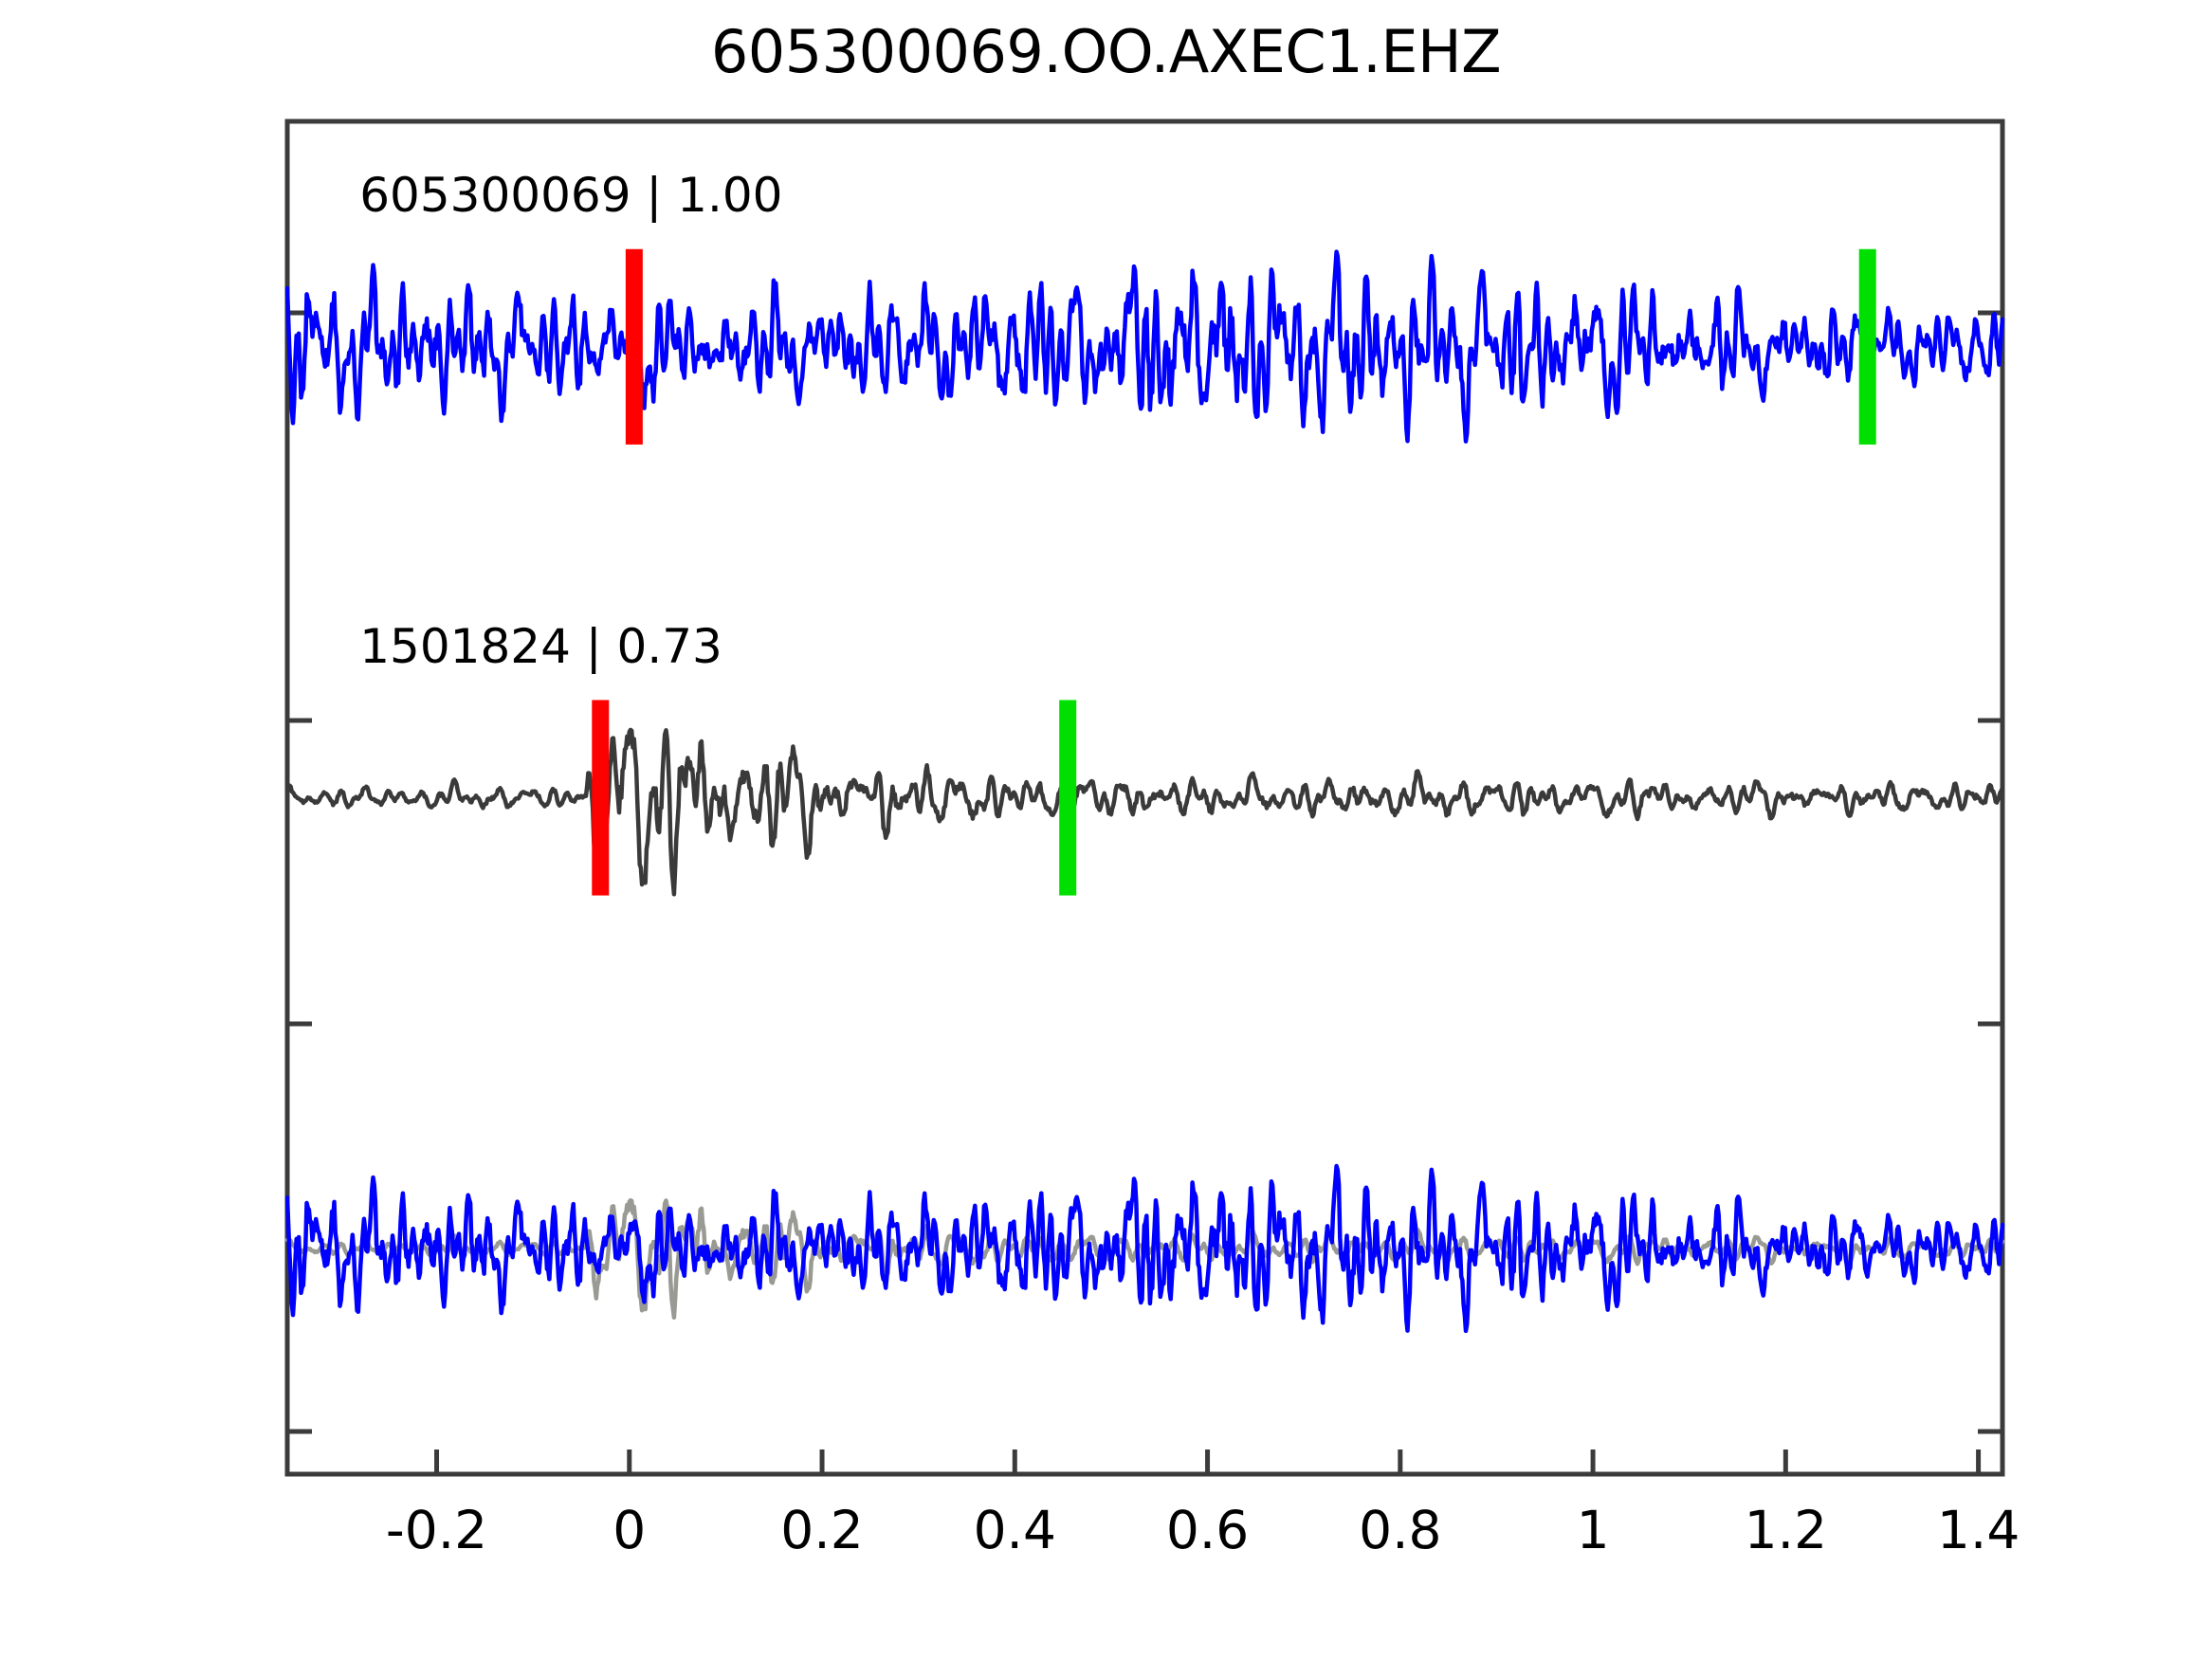 Image resolution: width=2212 pixels, height=1659 pixels. Describe the element at coordinates (1144, 346) in the screenshot. I see `waveform-template-trace` at that location.